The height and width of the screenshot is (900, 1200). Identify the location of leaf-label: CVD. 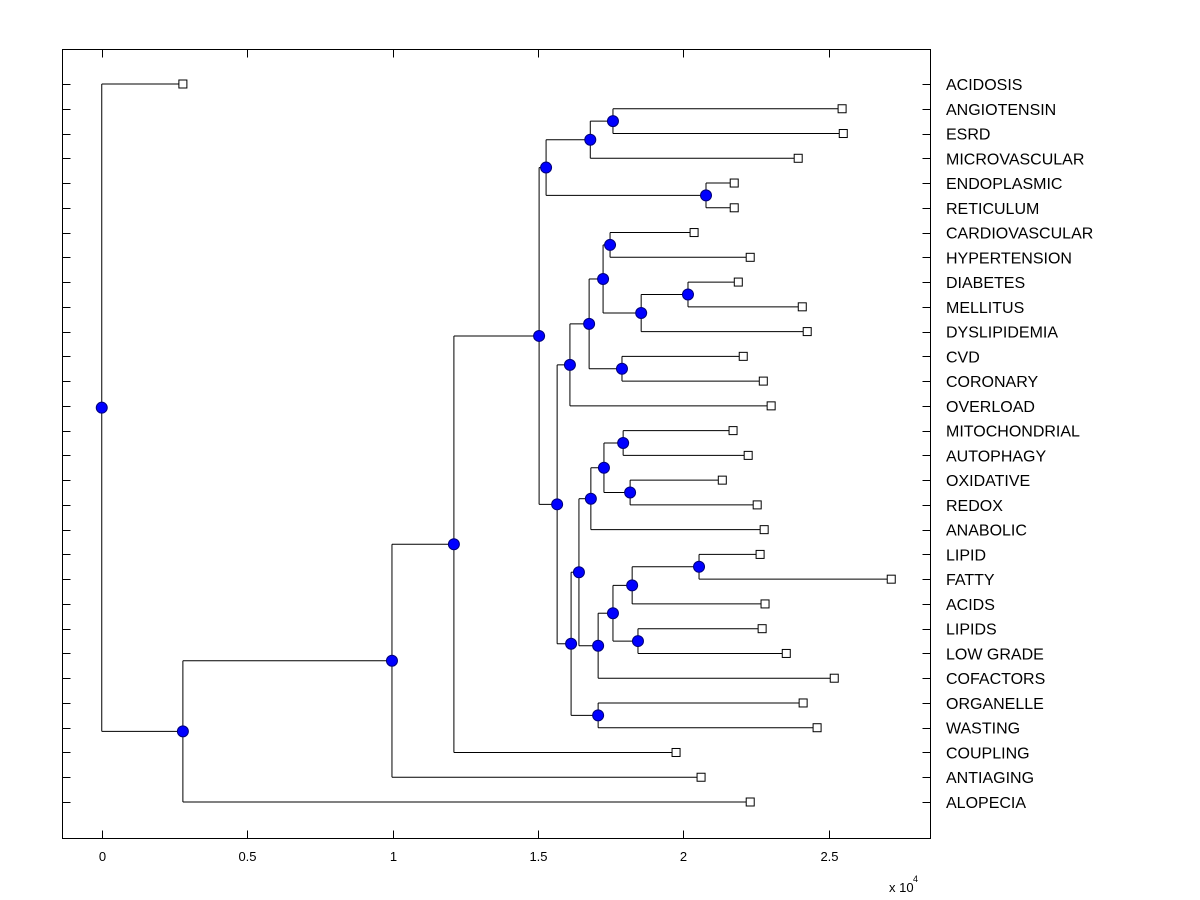
(963, 357).